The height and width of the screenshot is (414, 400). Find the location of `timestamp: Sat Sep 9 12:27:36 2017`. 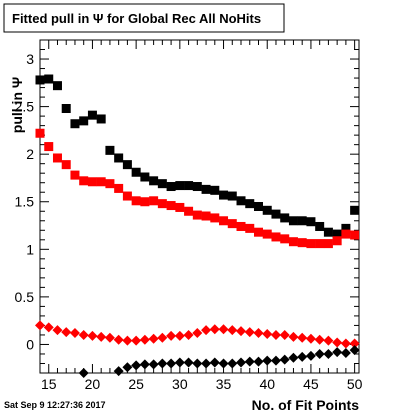

timestamp: Sat Sep 9 12:27:36 2017 is located at coordinates (55, 405).